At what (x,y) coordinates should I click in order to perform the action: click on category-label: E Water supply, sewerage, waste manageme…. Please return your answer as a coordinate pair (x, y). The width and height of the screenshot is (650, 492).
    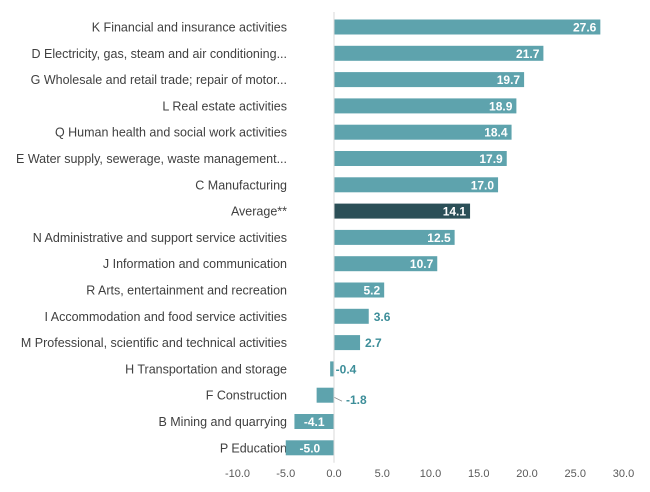
    Looking at the image, I should click on (151, 159).